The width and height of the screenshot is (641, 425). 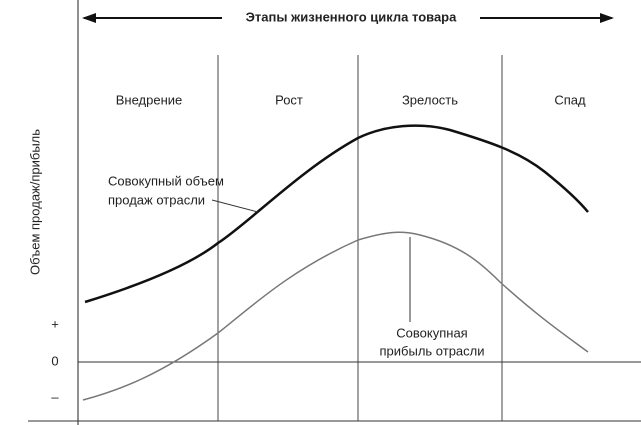 I want to click on axis-mark: 0, so click(x=54, y=360).